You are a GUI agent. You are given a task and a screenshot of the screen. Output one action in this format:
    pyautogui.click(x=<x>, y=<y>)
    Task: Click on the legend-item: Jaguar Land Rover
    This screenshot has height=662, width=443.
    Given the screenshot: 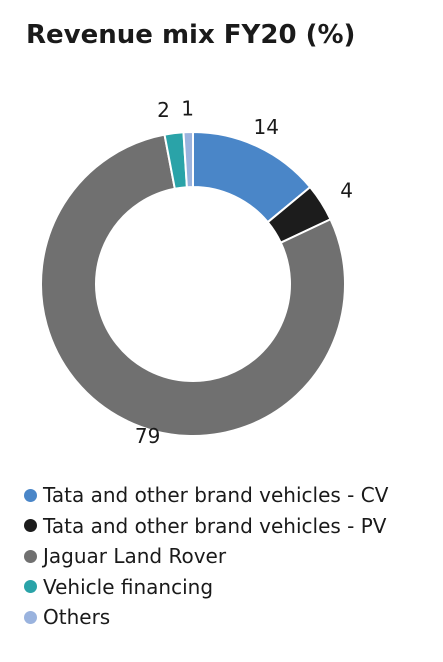 What is the action you would take?
    pyautogui.click(x=206, y=556)
    